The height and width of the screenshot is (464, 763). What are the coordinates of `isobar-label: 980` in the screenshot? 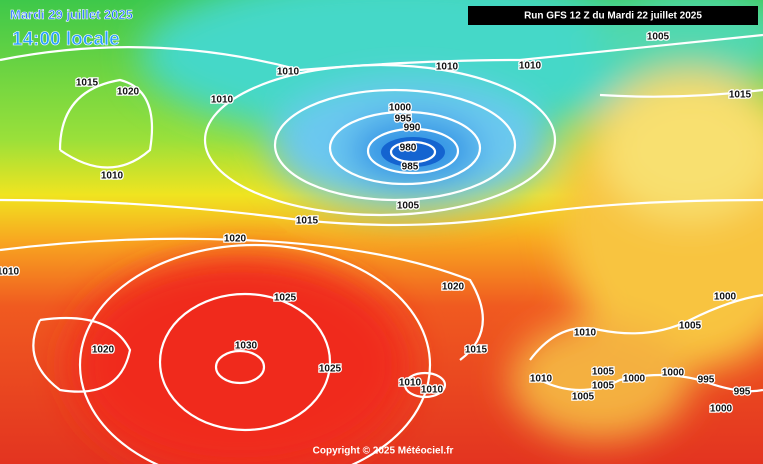 It's located at (408, 148).